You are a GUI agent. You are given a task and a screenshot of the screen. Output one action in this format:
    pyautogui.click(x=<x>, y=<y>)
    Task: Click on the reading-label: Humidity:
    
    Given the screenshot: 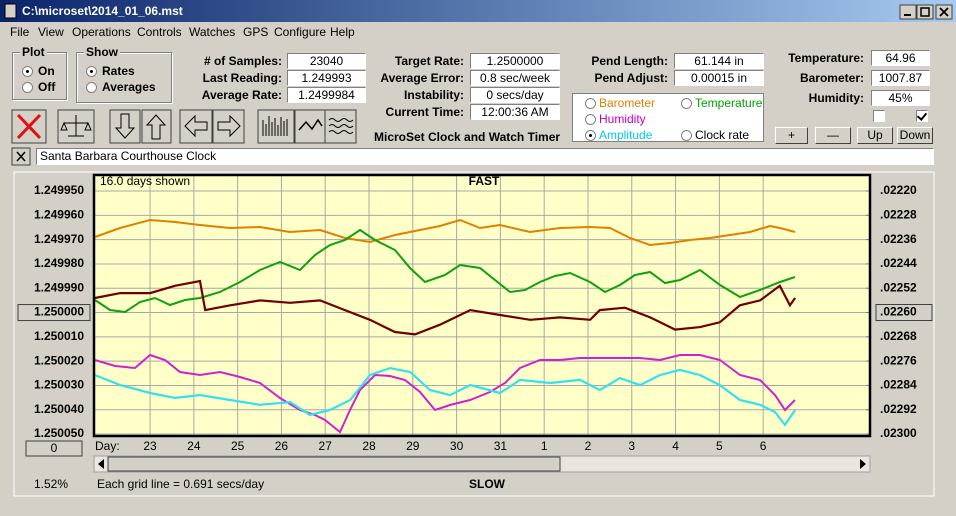 What is the action you would take?
    pyautogui.click(x=836, y=98)
    